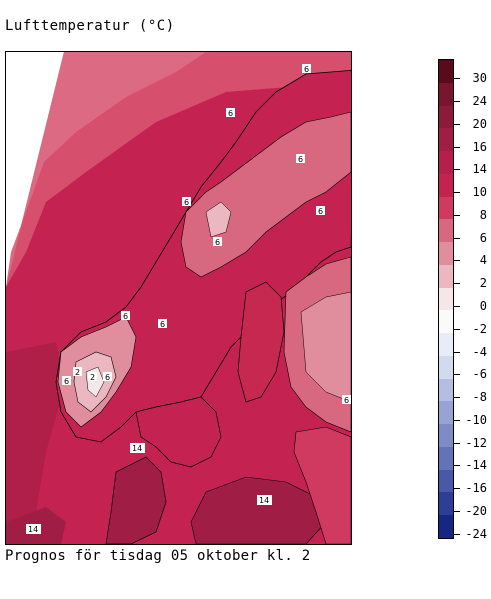 The height and width of the screenshot is (599, 491). What do you see at coordinates (158, 556) in the screenshot?
I see `forecast-caption: Prognos för tisdag 05 oktober kl. 2` at bounding box center [158, 556].